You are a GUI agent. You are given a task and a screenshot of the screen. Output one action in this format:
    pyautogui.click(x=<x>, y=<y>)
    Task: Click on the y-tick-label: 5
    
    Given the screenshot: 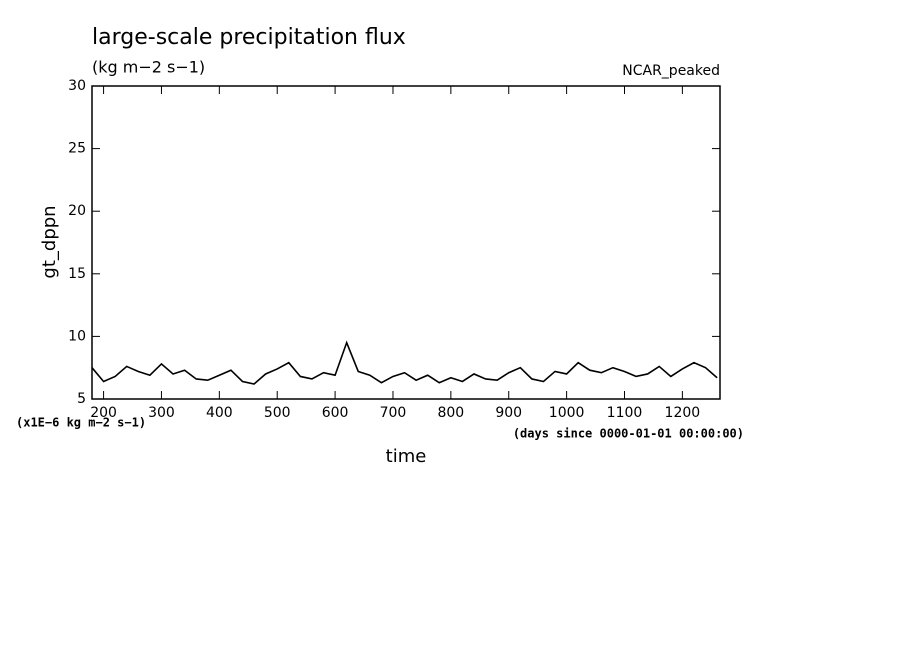 What is the action you would take?
    pyautogui.click(x=81, y=399)
    